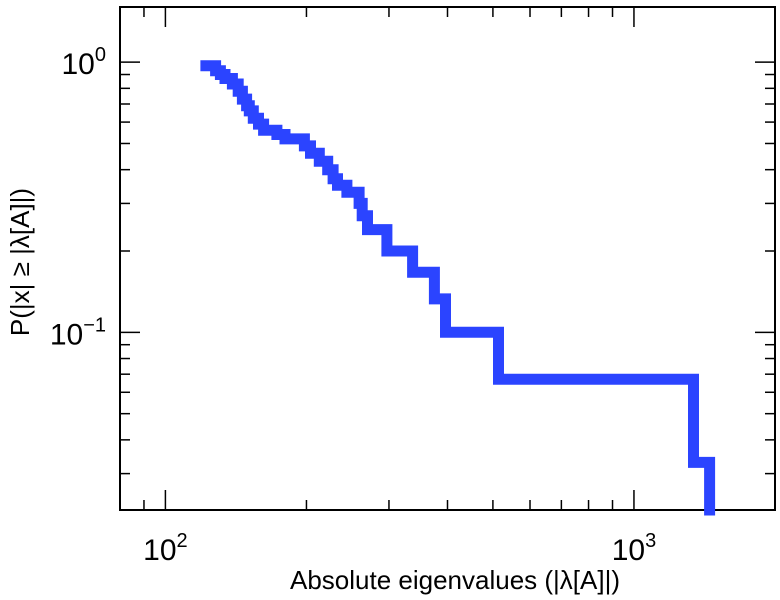 This screenshot has width=780, height=600. I want to click on y-axis-label: P(|x| ≥ |λ[A]|), so click(20, 262).